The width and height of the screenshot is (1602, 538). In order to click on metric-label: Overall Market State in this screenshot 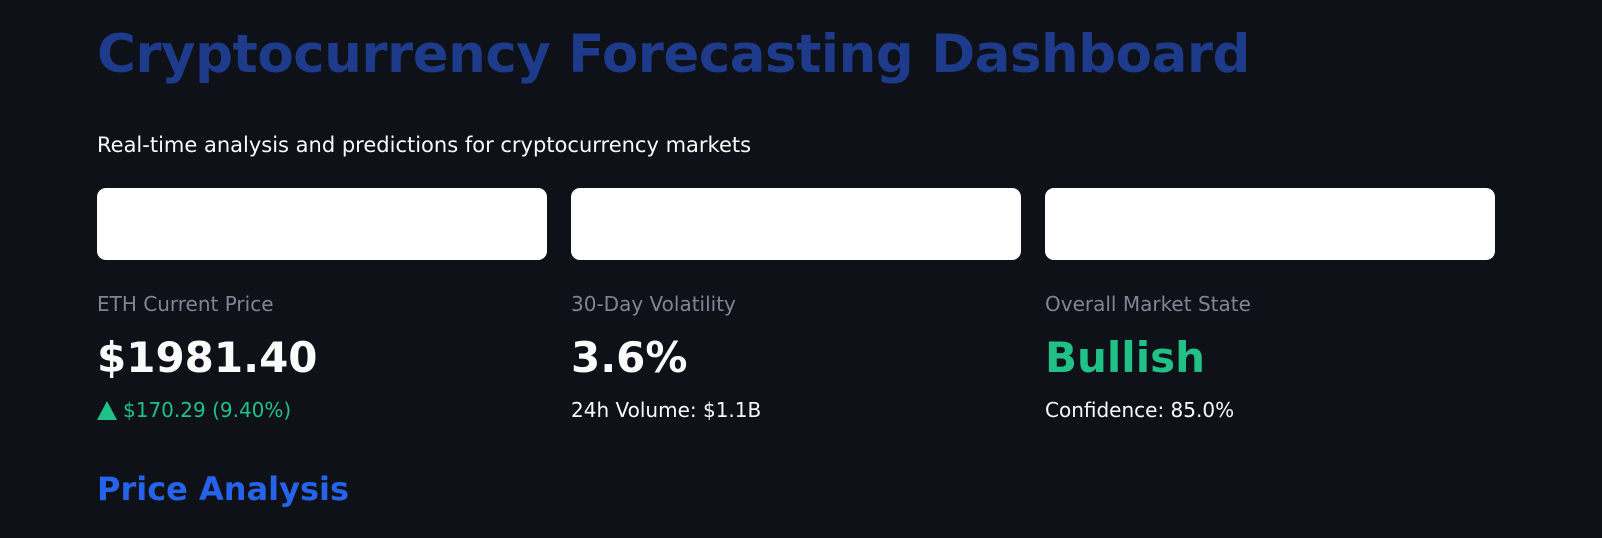, I will do `click(1148, 304)`.